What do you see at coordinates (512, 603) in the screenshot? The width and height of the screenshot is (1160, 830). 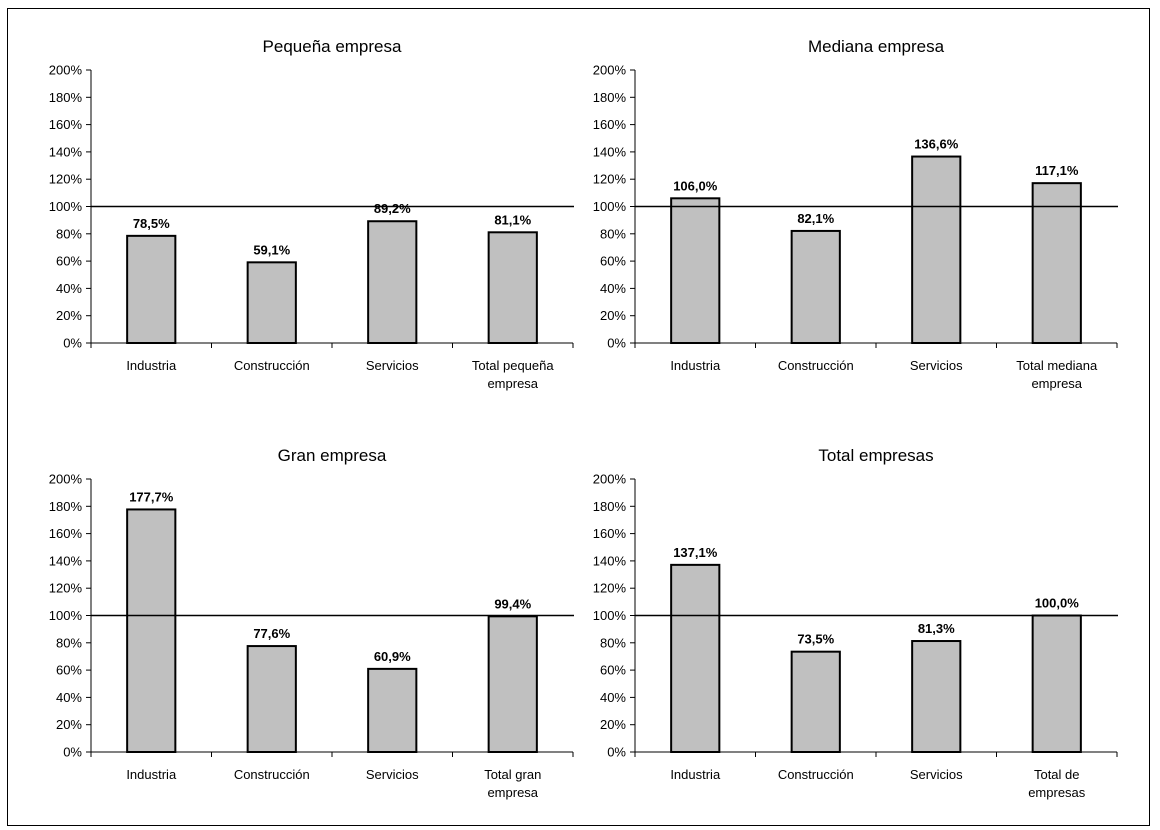 I see `data-label: 99,4%` at bounding box center [512, 603].